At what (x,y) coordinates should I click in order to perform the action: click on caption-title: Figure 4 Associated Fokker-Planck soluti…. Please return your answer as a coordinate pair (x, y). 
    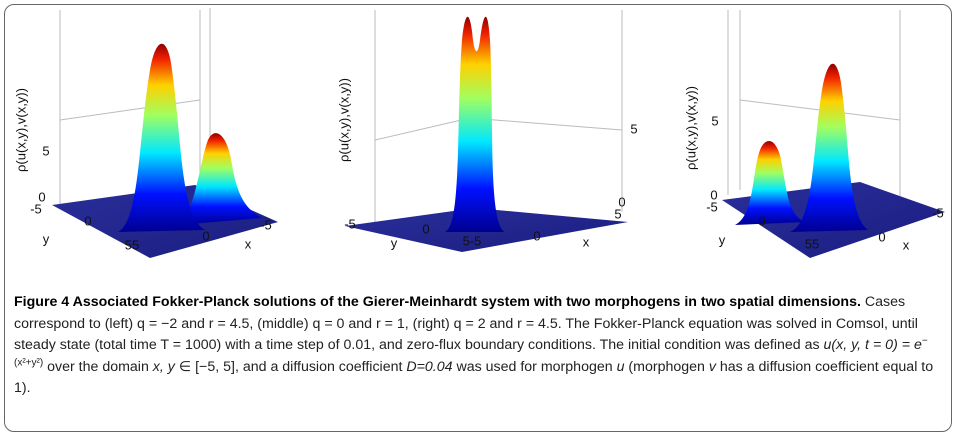
    Looking at the image, I should click on (437, 302).